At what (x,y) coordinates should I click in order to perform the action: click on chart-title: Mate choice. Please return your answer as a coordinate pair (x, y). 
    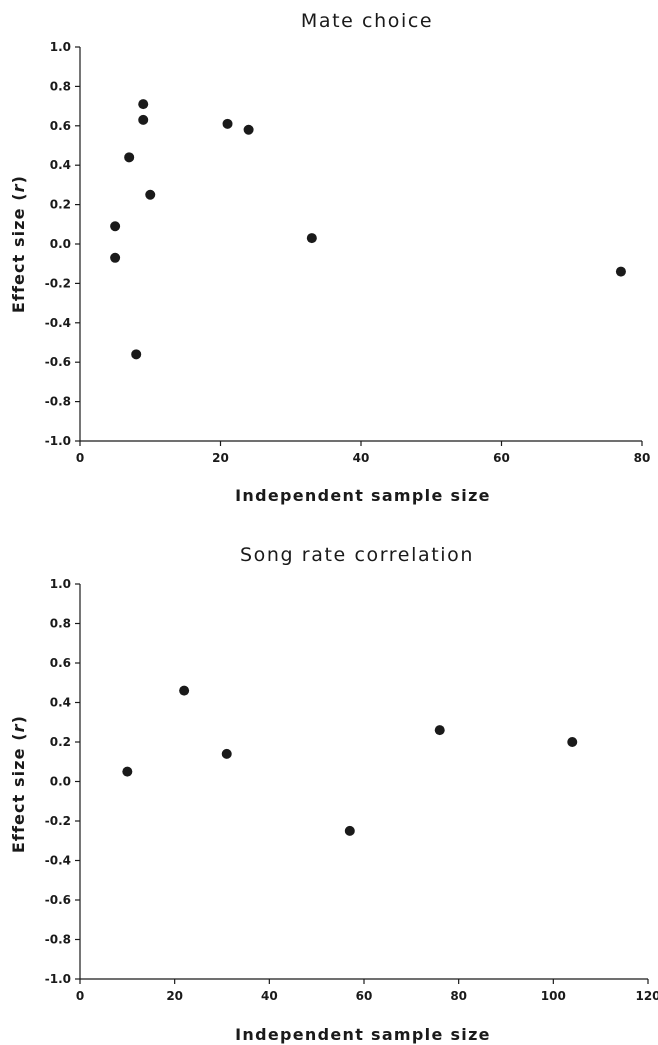
    Looking at the image, I should click on (367, 21).